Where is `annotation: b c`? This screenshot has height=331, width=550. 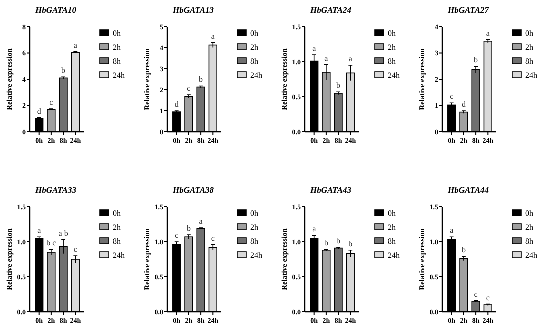 annotation: b c is located at coordinates (51, 243).